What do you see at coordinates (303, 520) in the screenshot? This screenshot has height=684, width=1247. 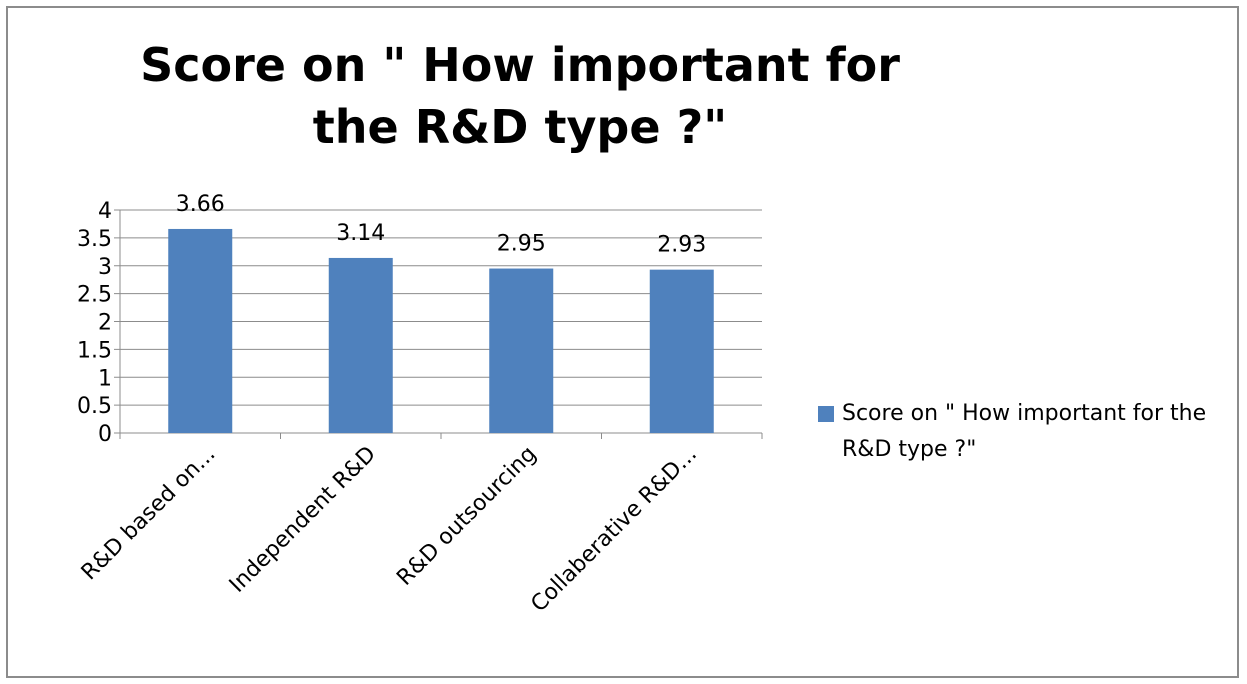 I see `category-label: Independent R&D` at bounding box center [303, 520].